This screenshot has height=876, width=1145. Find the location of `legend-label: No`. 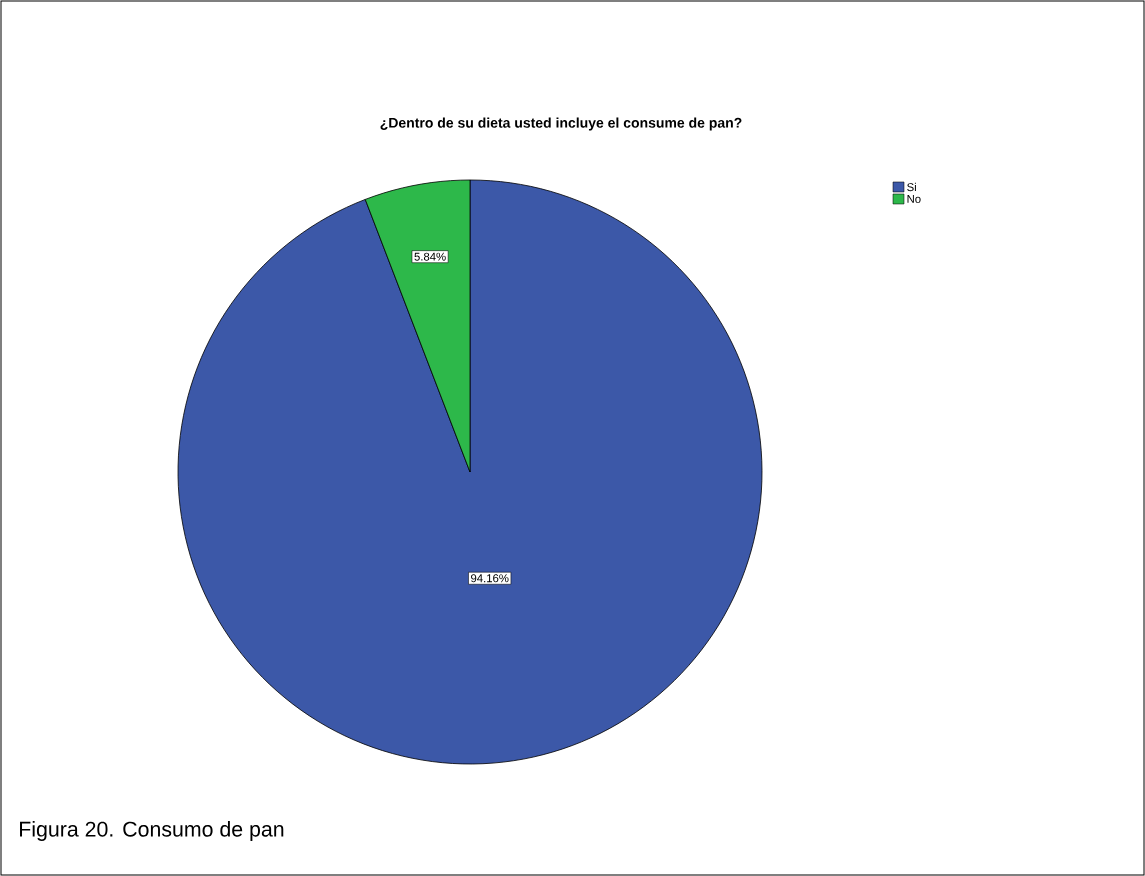

legend-label: No is located at coordinates (914, 199).